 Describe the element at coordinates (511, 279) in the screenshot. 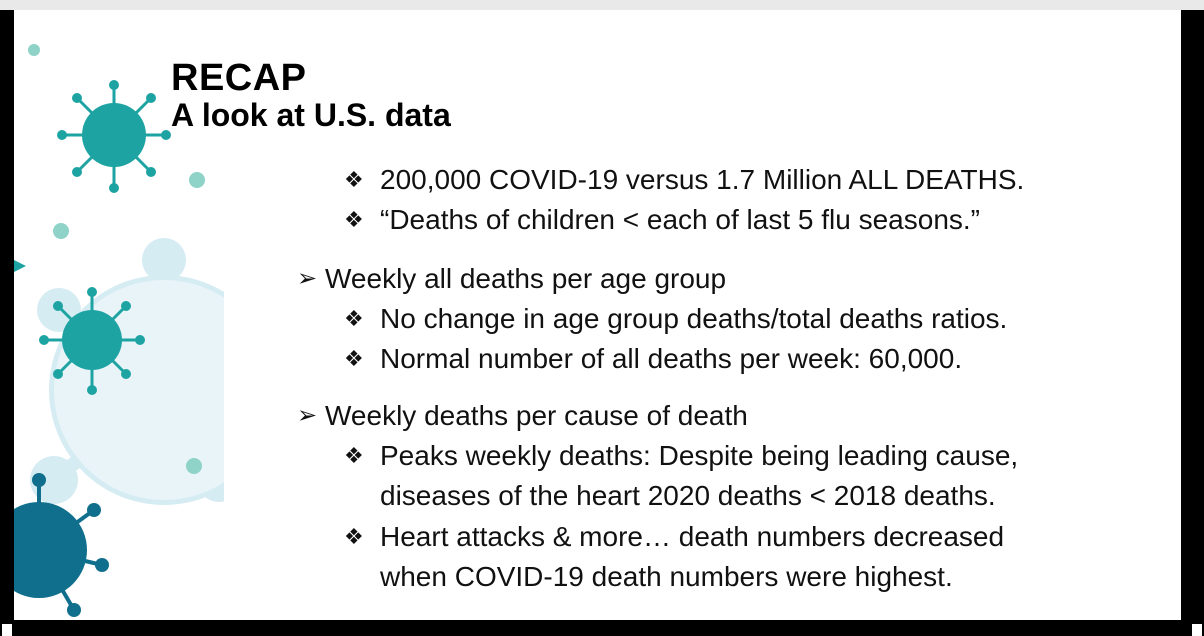

I see `list-heading: ➢ Weekly all deaths per age group` at that location.